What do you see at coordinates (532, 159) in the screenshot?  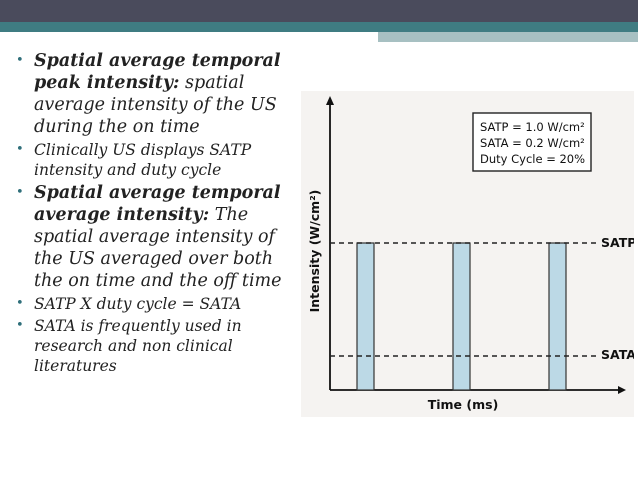 I see `legend-duty-cycle: Duty Cycle = 20%` at bounding box center [532, 159].